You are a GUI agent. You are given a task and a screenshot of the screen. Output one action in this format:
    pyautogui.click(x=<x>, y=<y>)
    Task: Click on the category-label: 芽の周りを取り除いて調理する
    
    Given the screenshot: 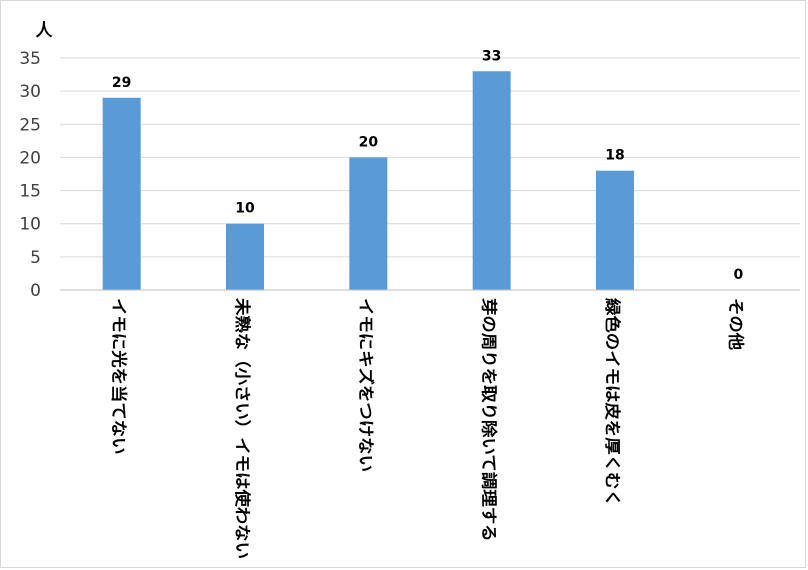 What is the action you would take?
    pyautogui.click(x=489, y=420)
    